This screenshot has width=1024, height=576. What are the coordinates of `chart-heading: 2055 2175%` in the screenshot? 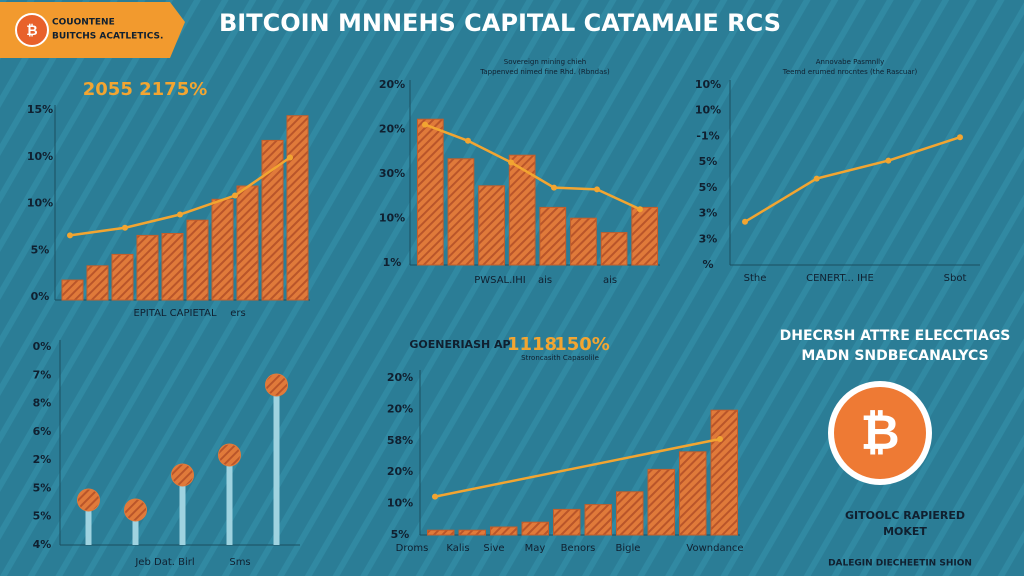 It's located at (145, 89).